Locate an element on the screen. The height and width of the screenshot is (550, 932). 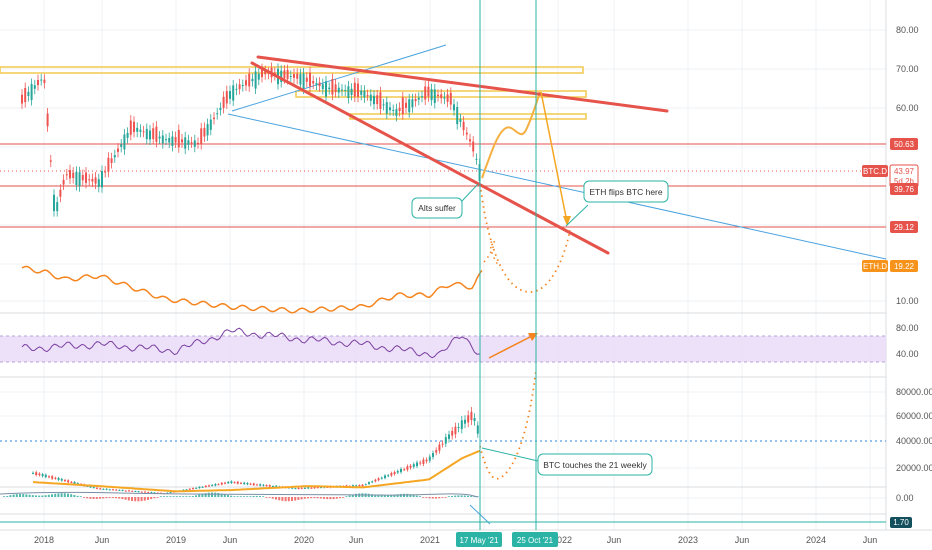
date-tag-25-oct: 25 Oct '21 is located at coordinates (535, 539).